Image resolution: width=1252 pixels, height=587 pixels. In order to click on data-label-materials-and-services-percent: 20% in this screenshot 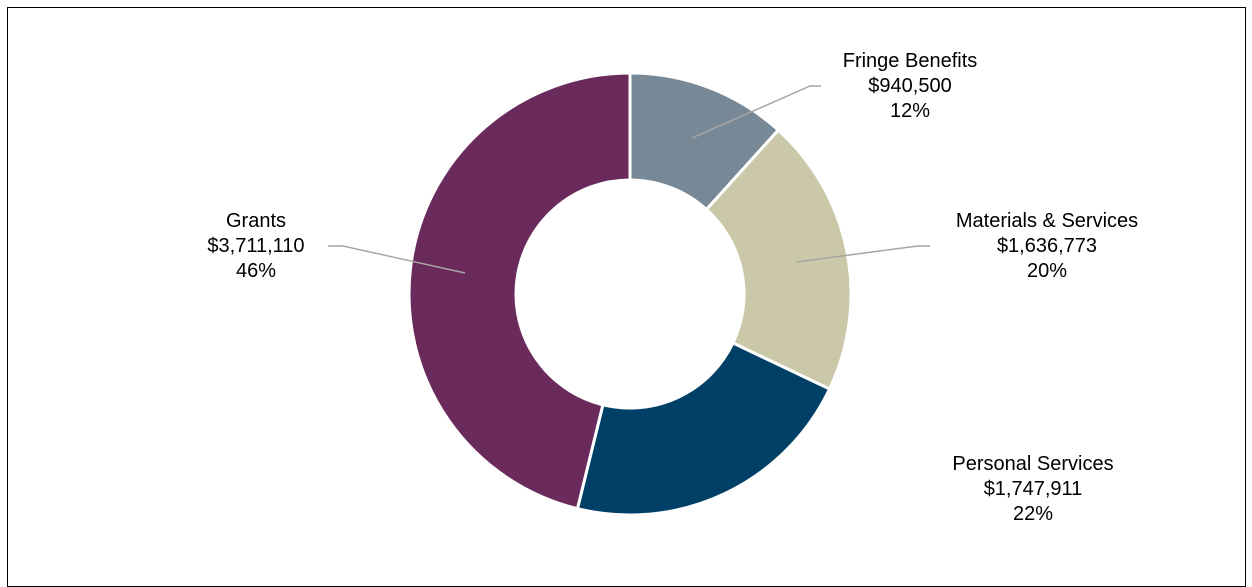, I will do `click(1047, 271)`.